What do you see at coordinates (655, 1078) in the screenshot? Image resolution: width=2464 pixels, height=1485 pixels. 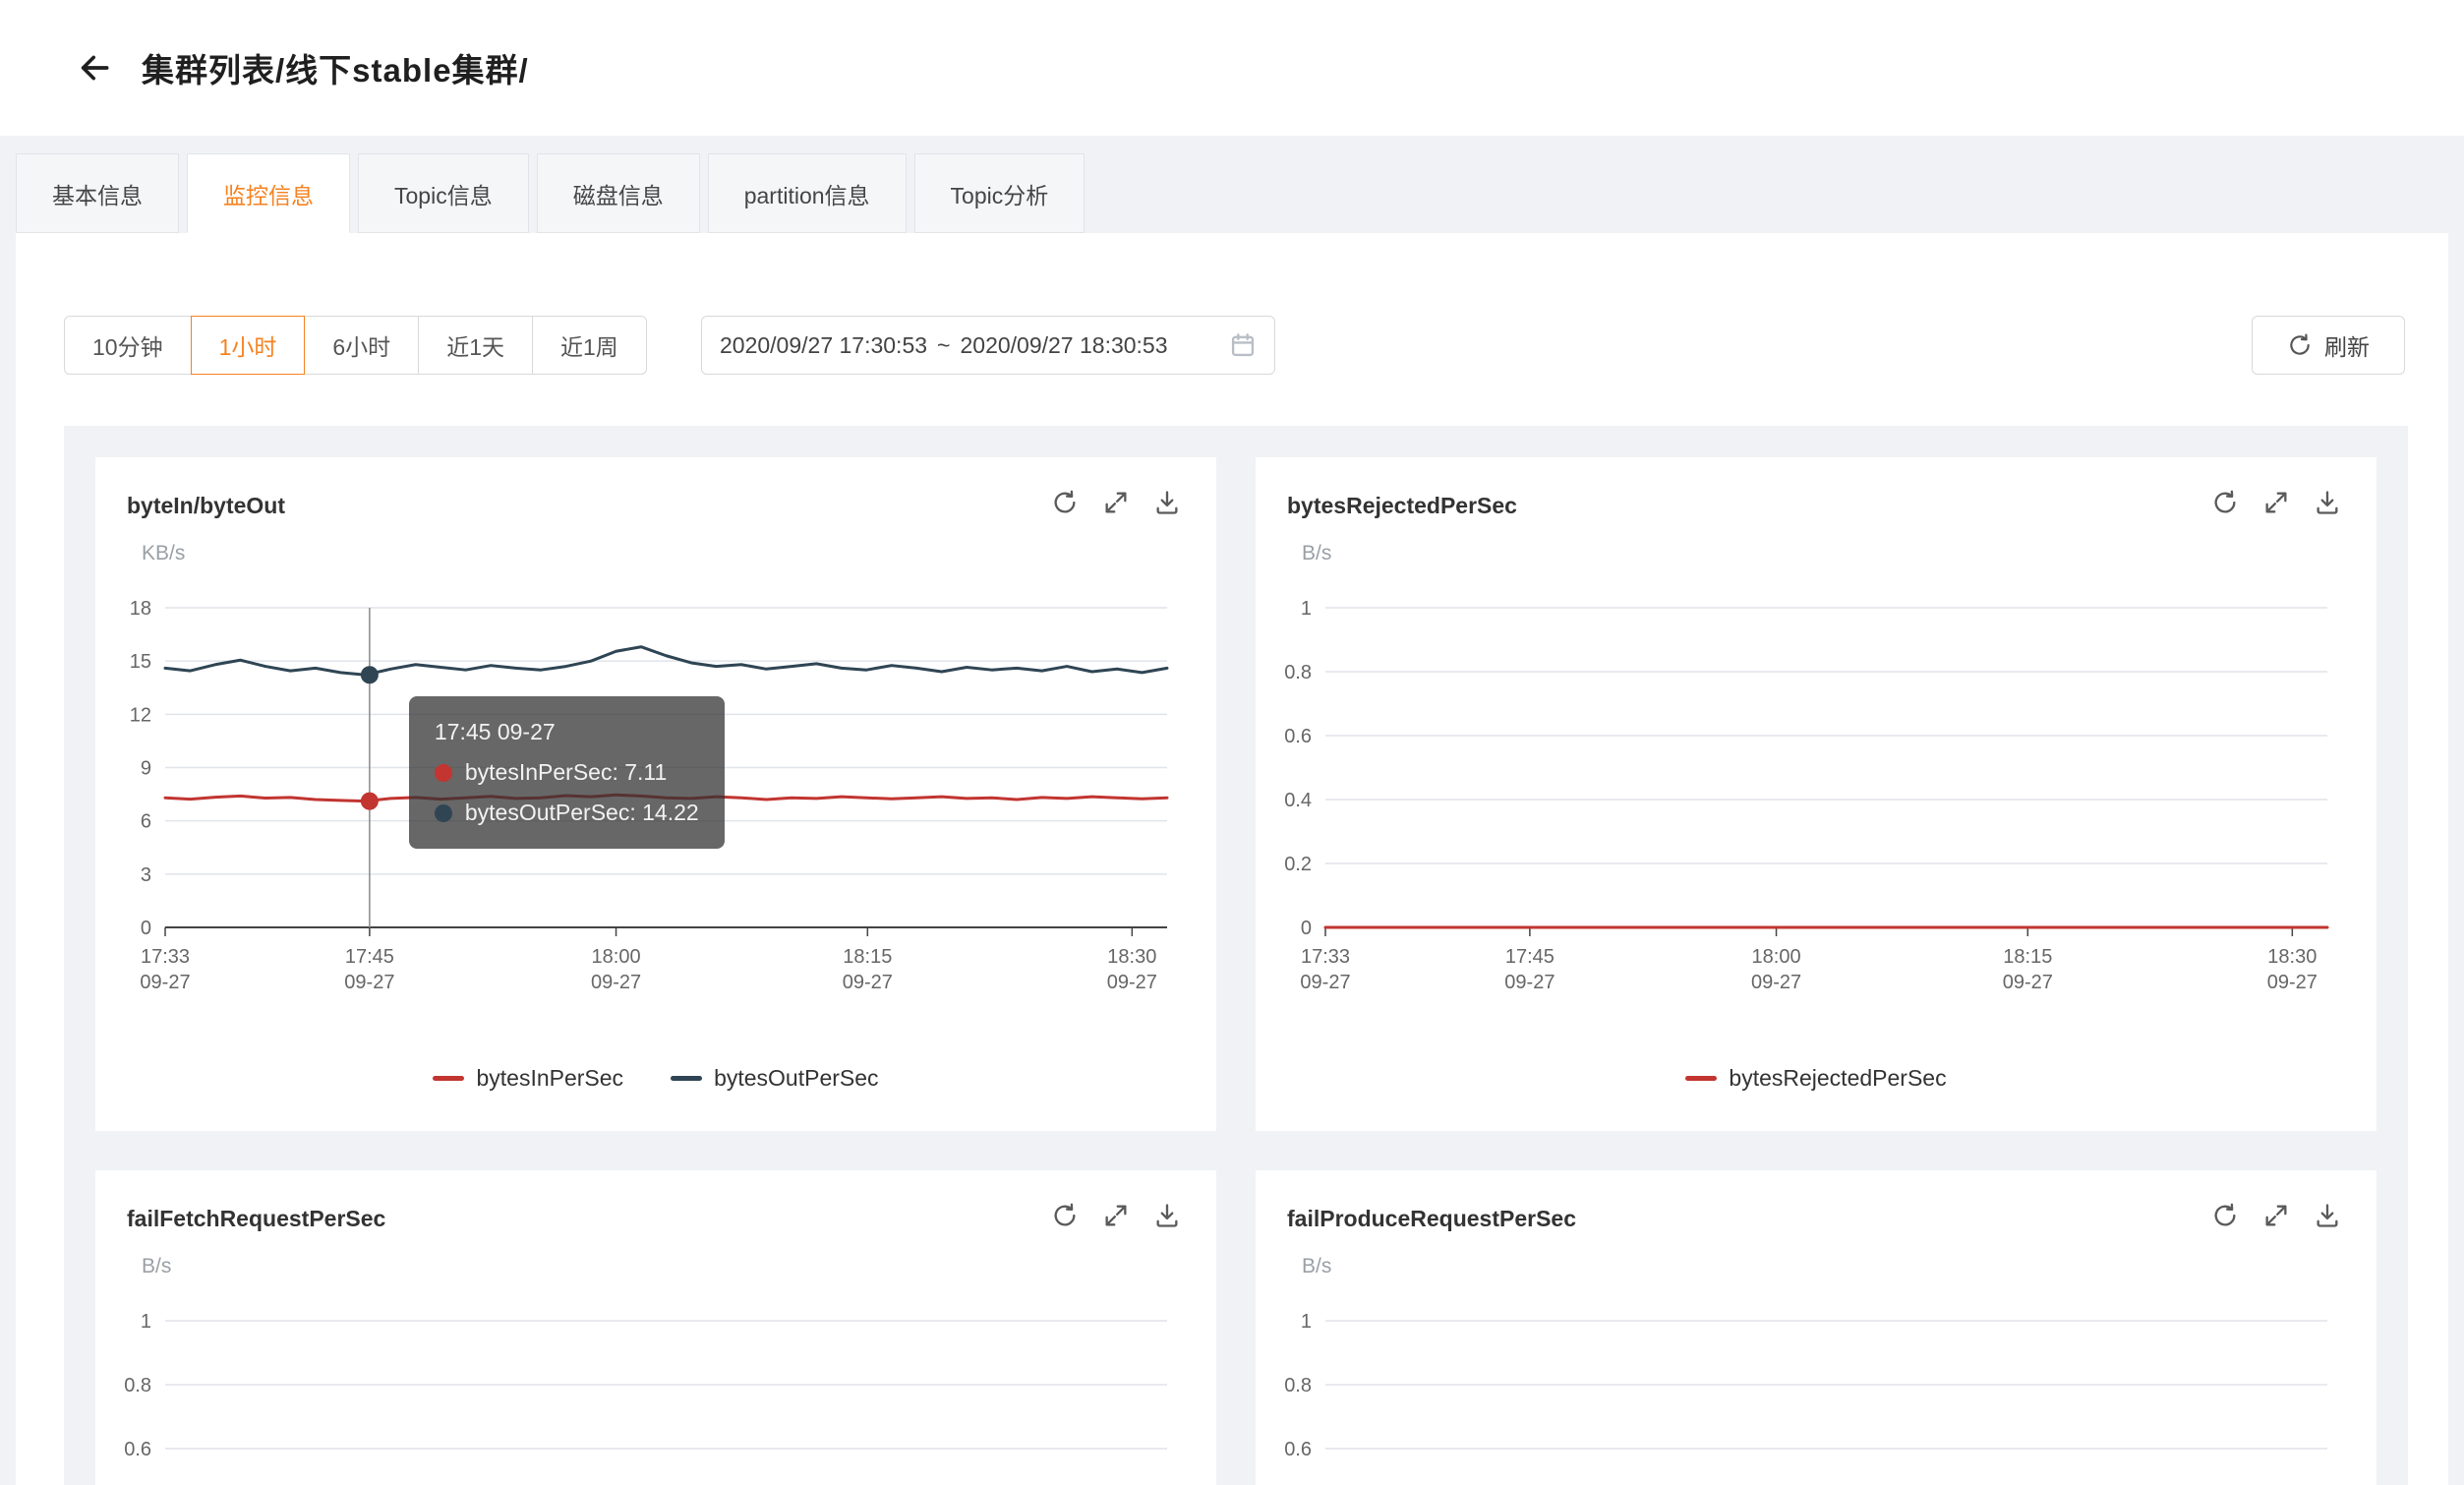 I see `chart-legend: bytesInPerSec bytesOutPerSec` at bounding box center [655, 1078].